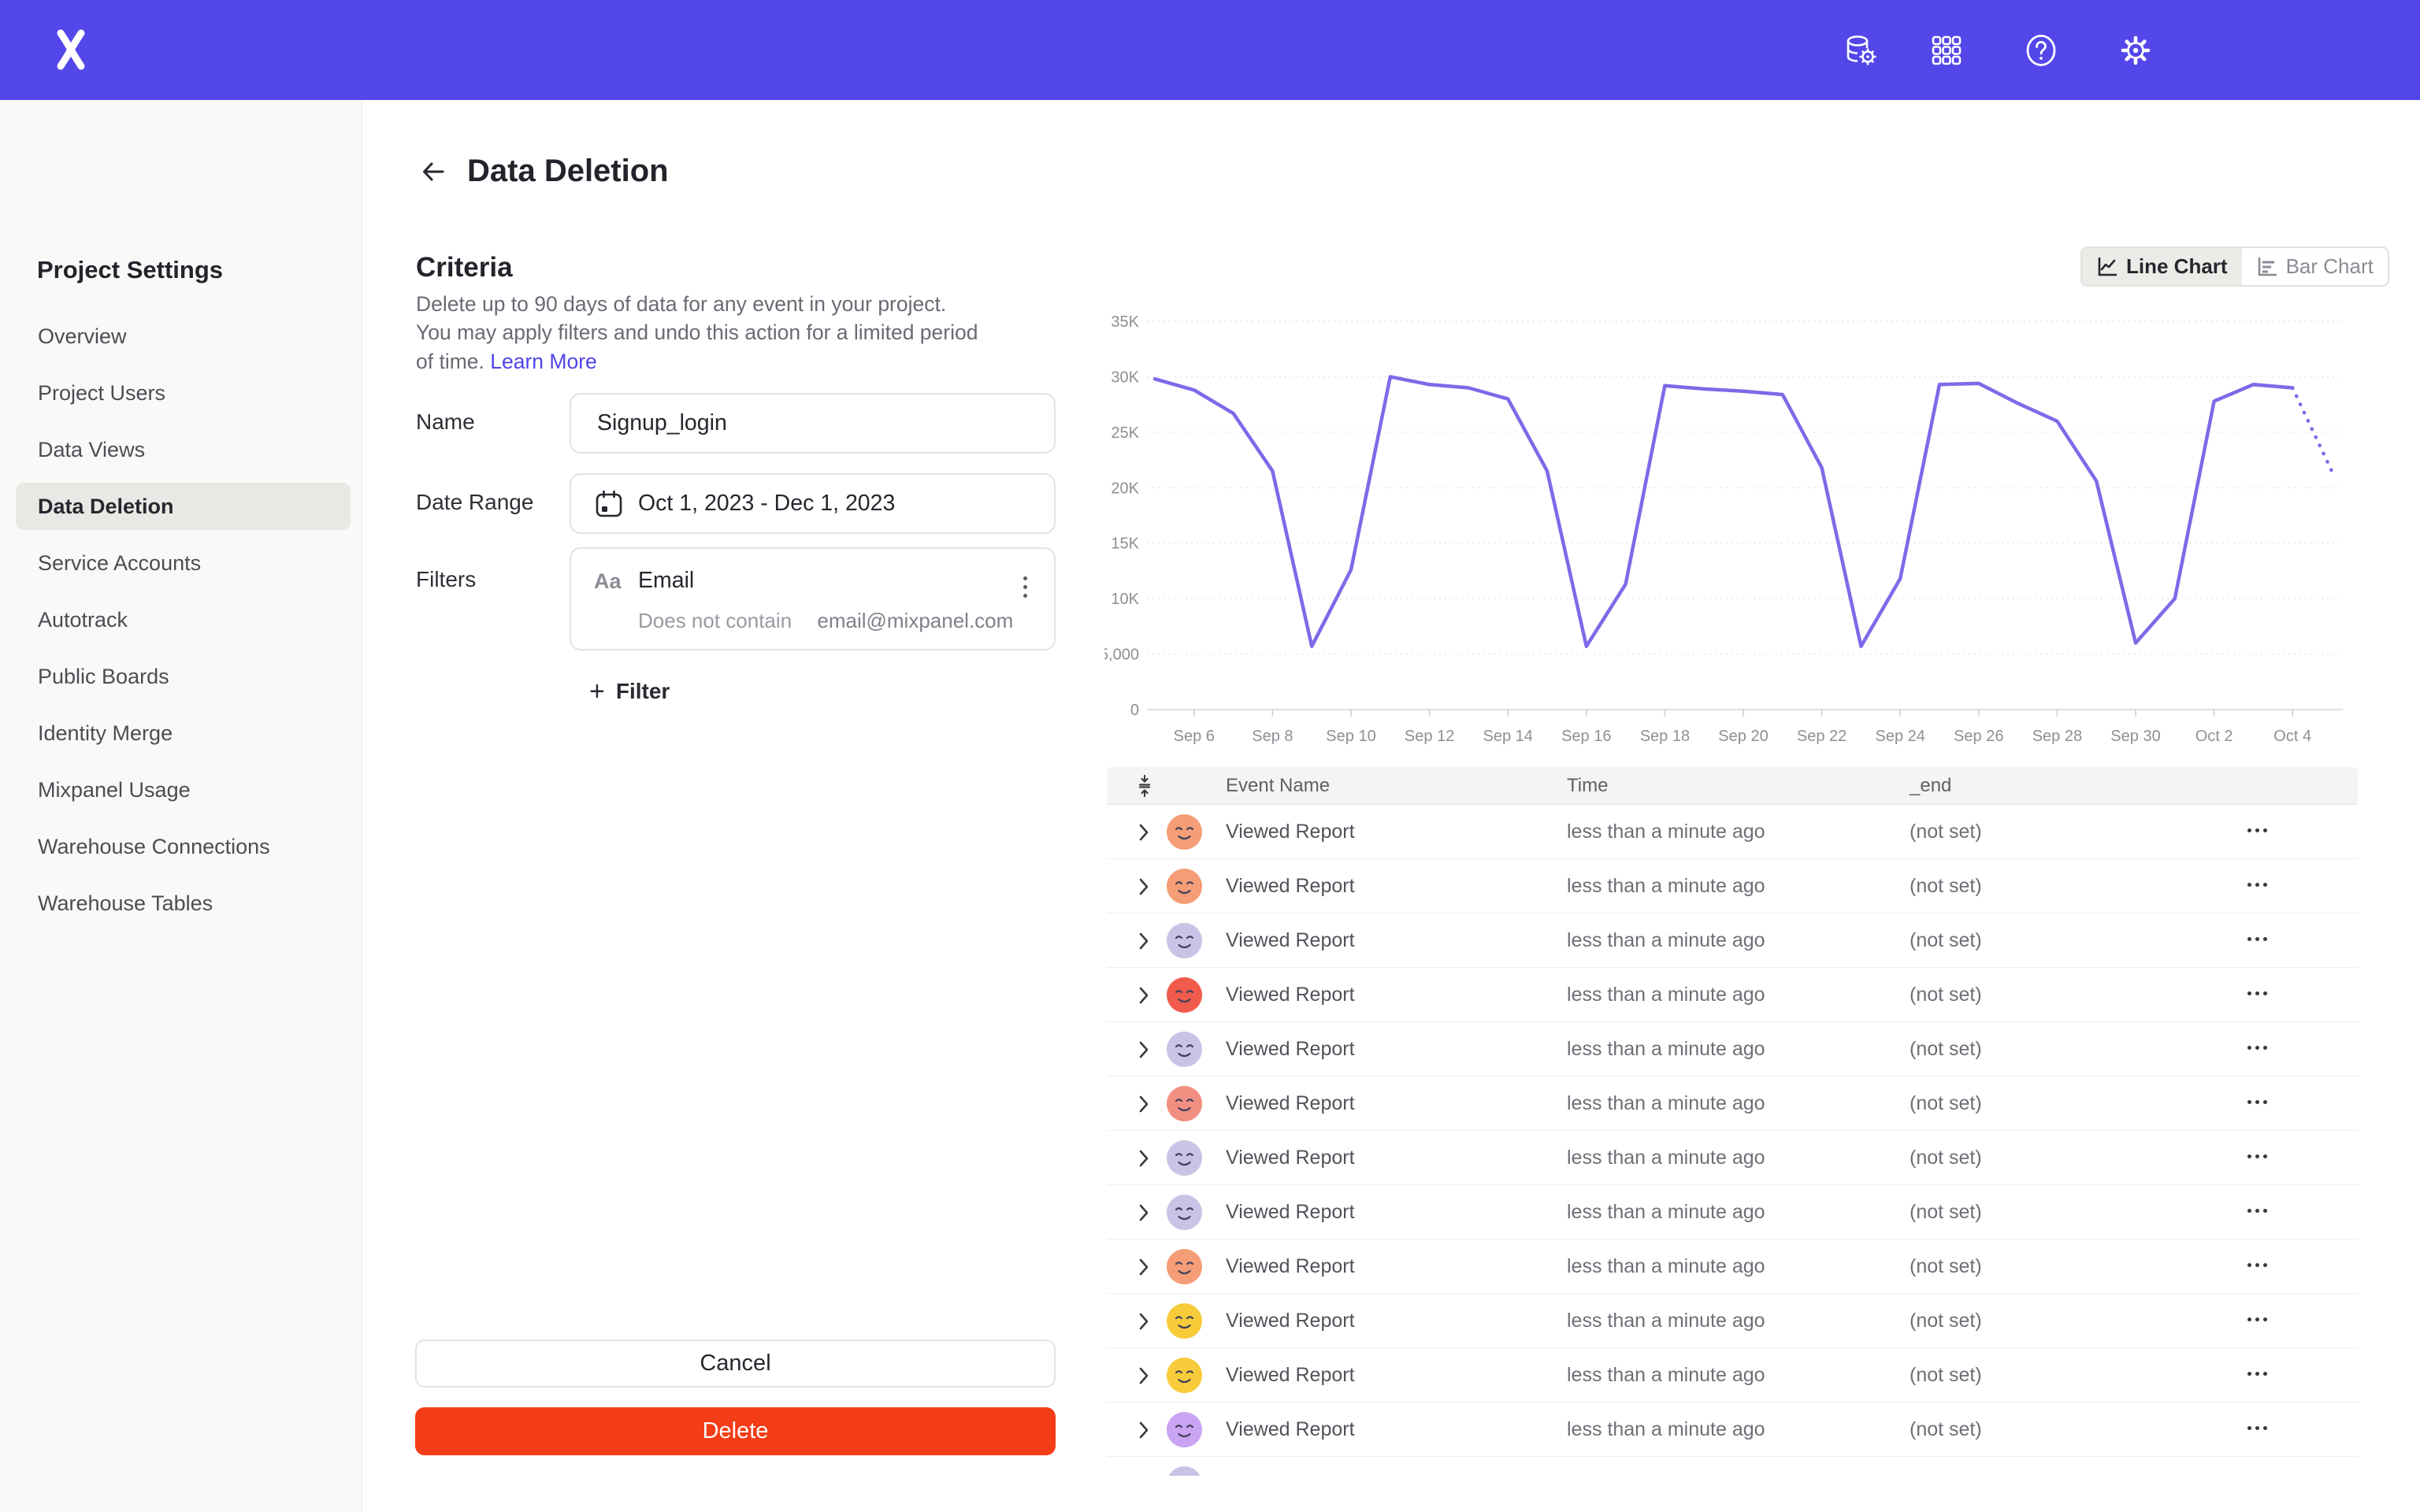 This screenshot has width=2420, height=1512. I want to click on y-tick-label: 20K, so click(1125, 488).